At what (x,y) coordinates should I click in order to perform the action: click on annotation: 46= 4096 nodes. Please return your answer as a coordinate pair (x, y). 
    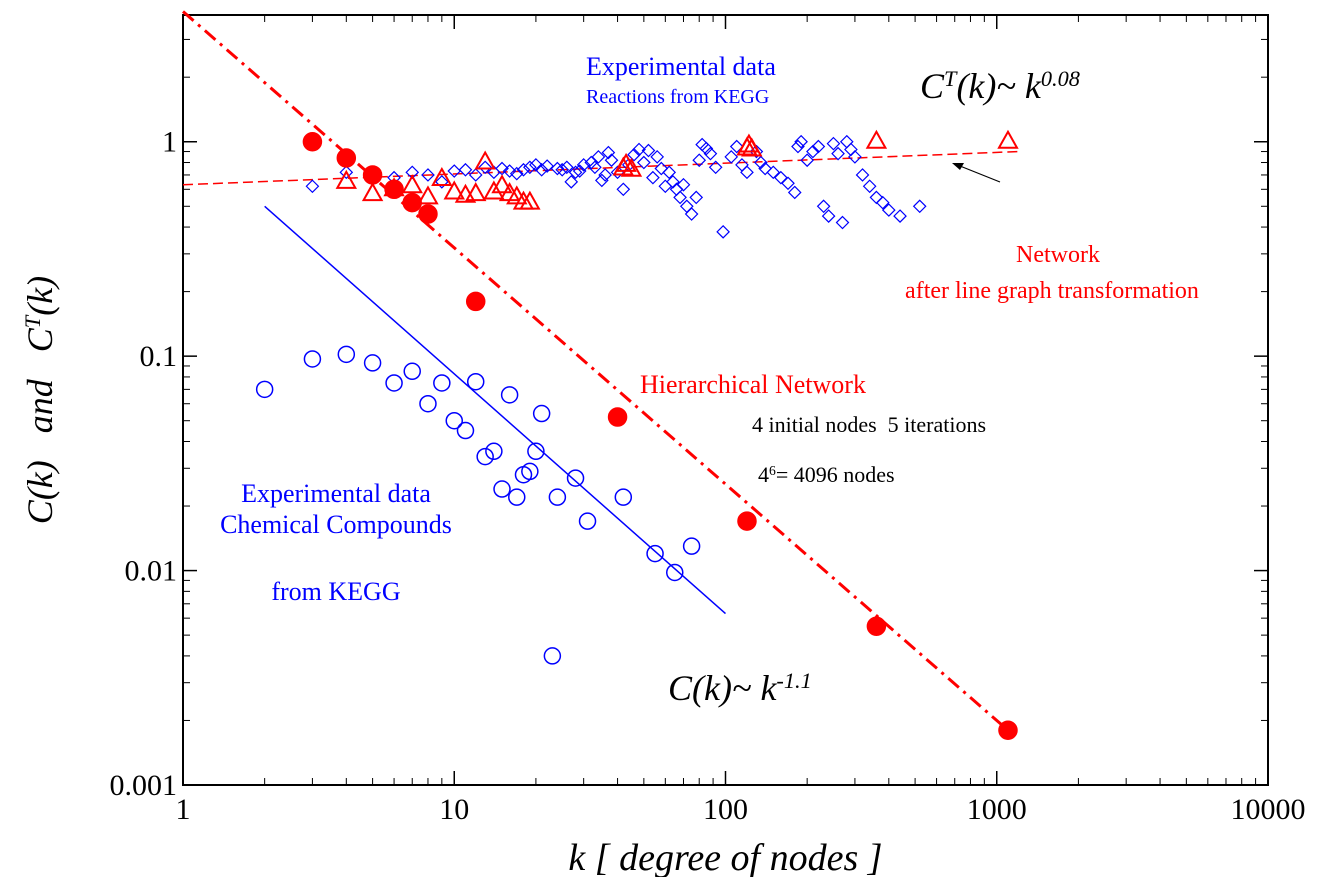
    Looking at the image, I should click on (826, 474).